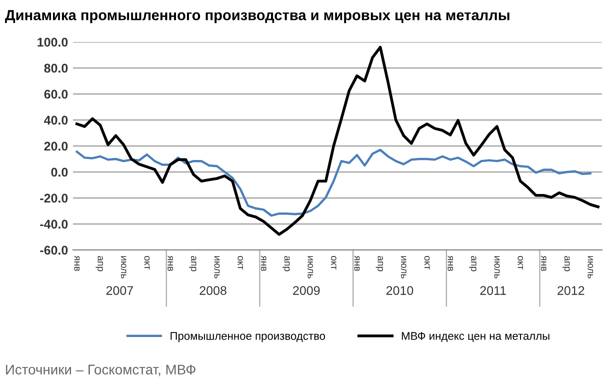  What do you see at coordinates (54, 198) in the screenshot?
I see `y-tick-label: -20.0` at bounding box center [54, 198].